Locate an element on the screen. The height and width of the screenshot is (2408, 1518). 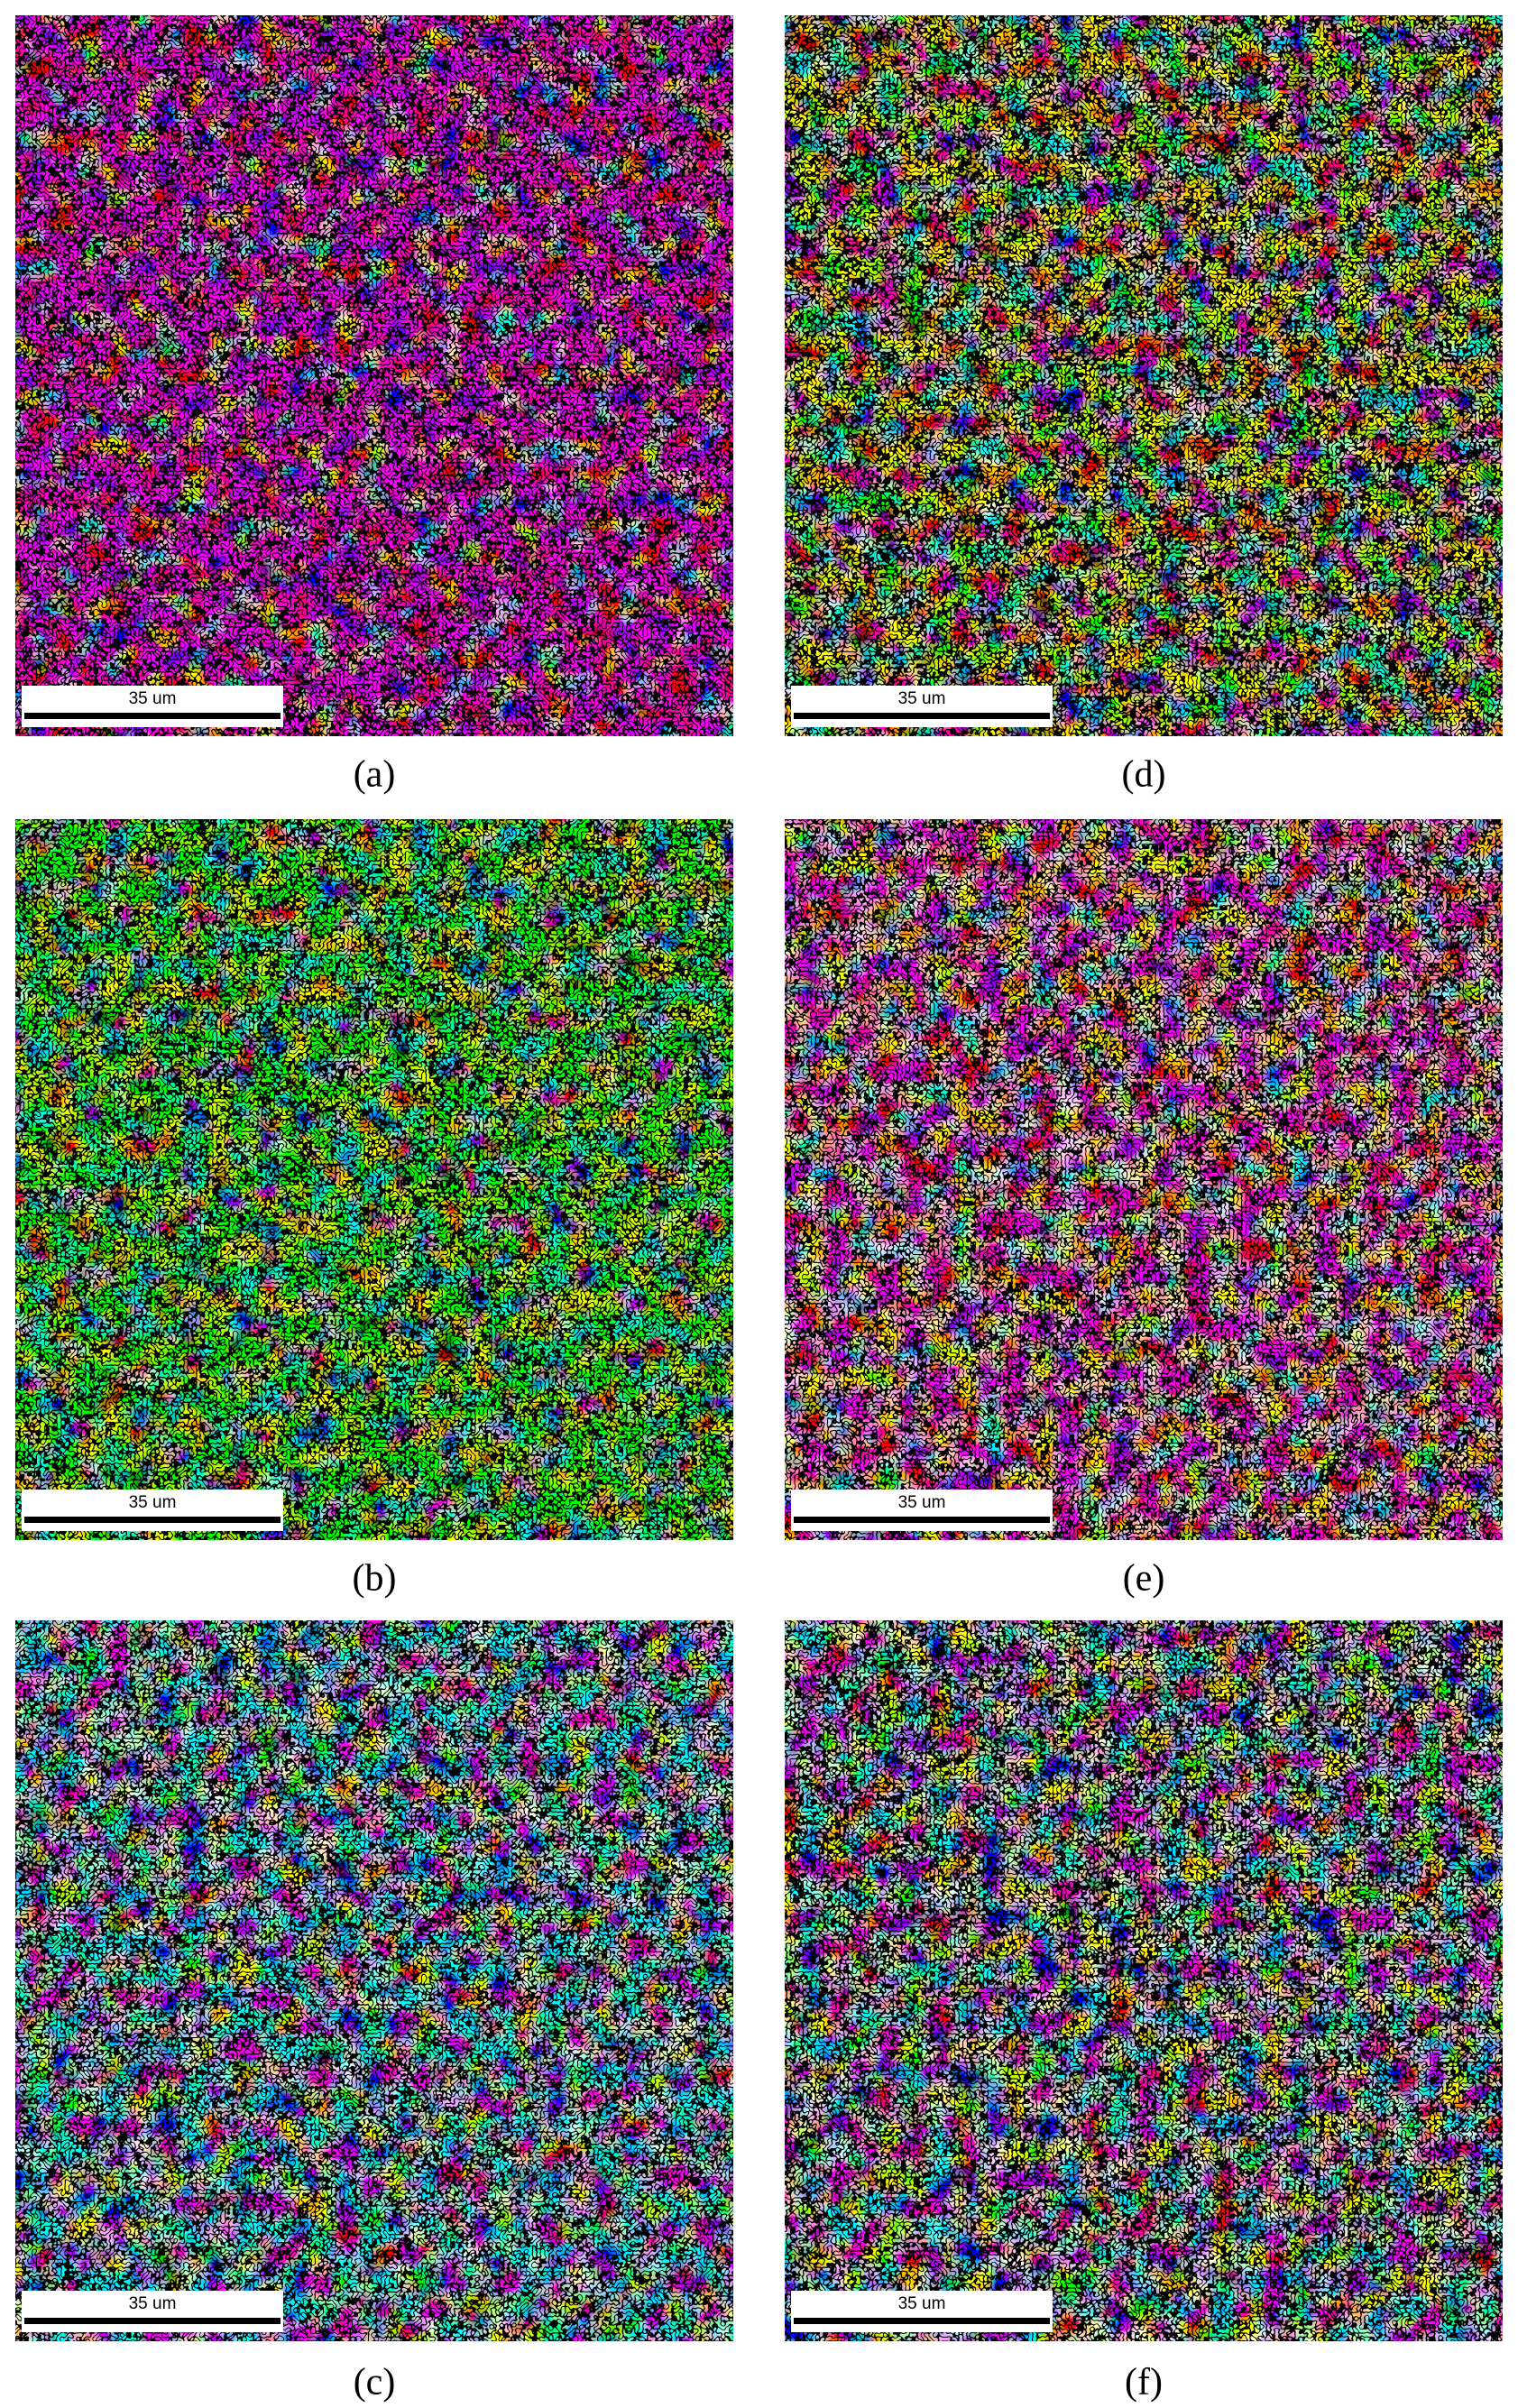
panel-label: (a) is located at coordinates (375, 775).